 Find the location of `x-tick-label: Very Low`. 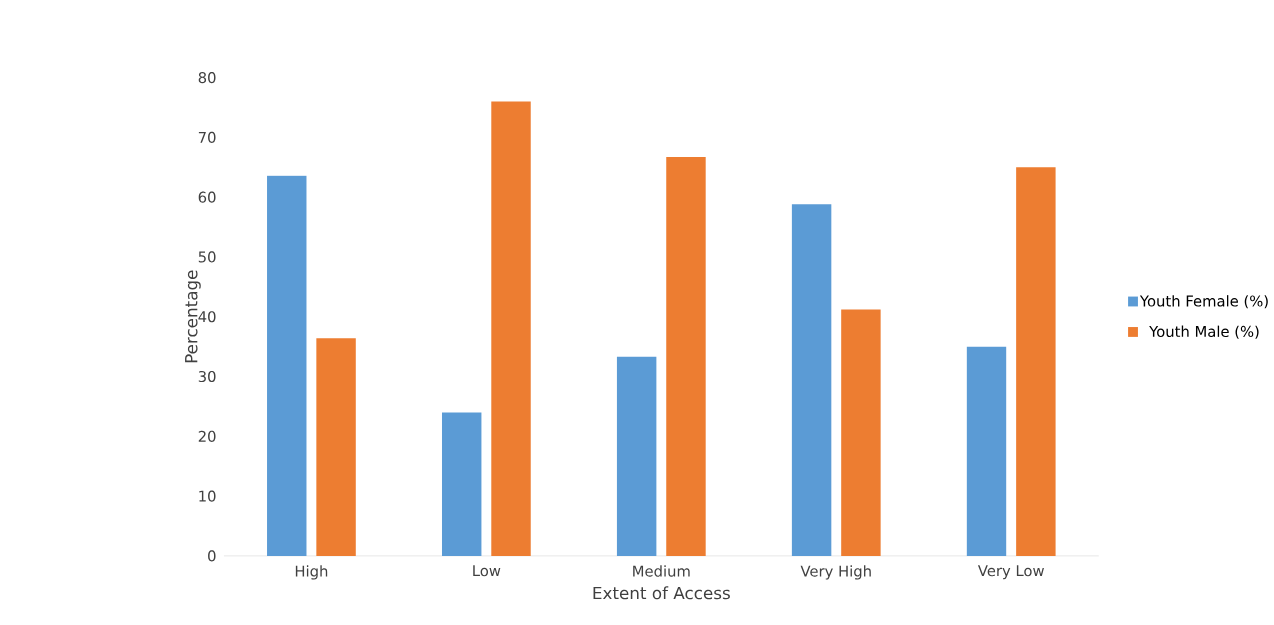

x-tick-label: Very Low is located at coordinates (1010, 572).